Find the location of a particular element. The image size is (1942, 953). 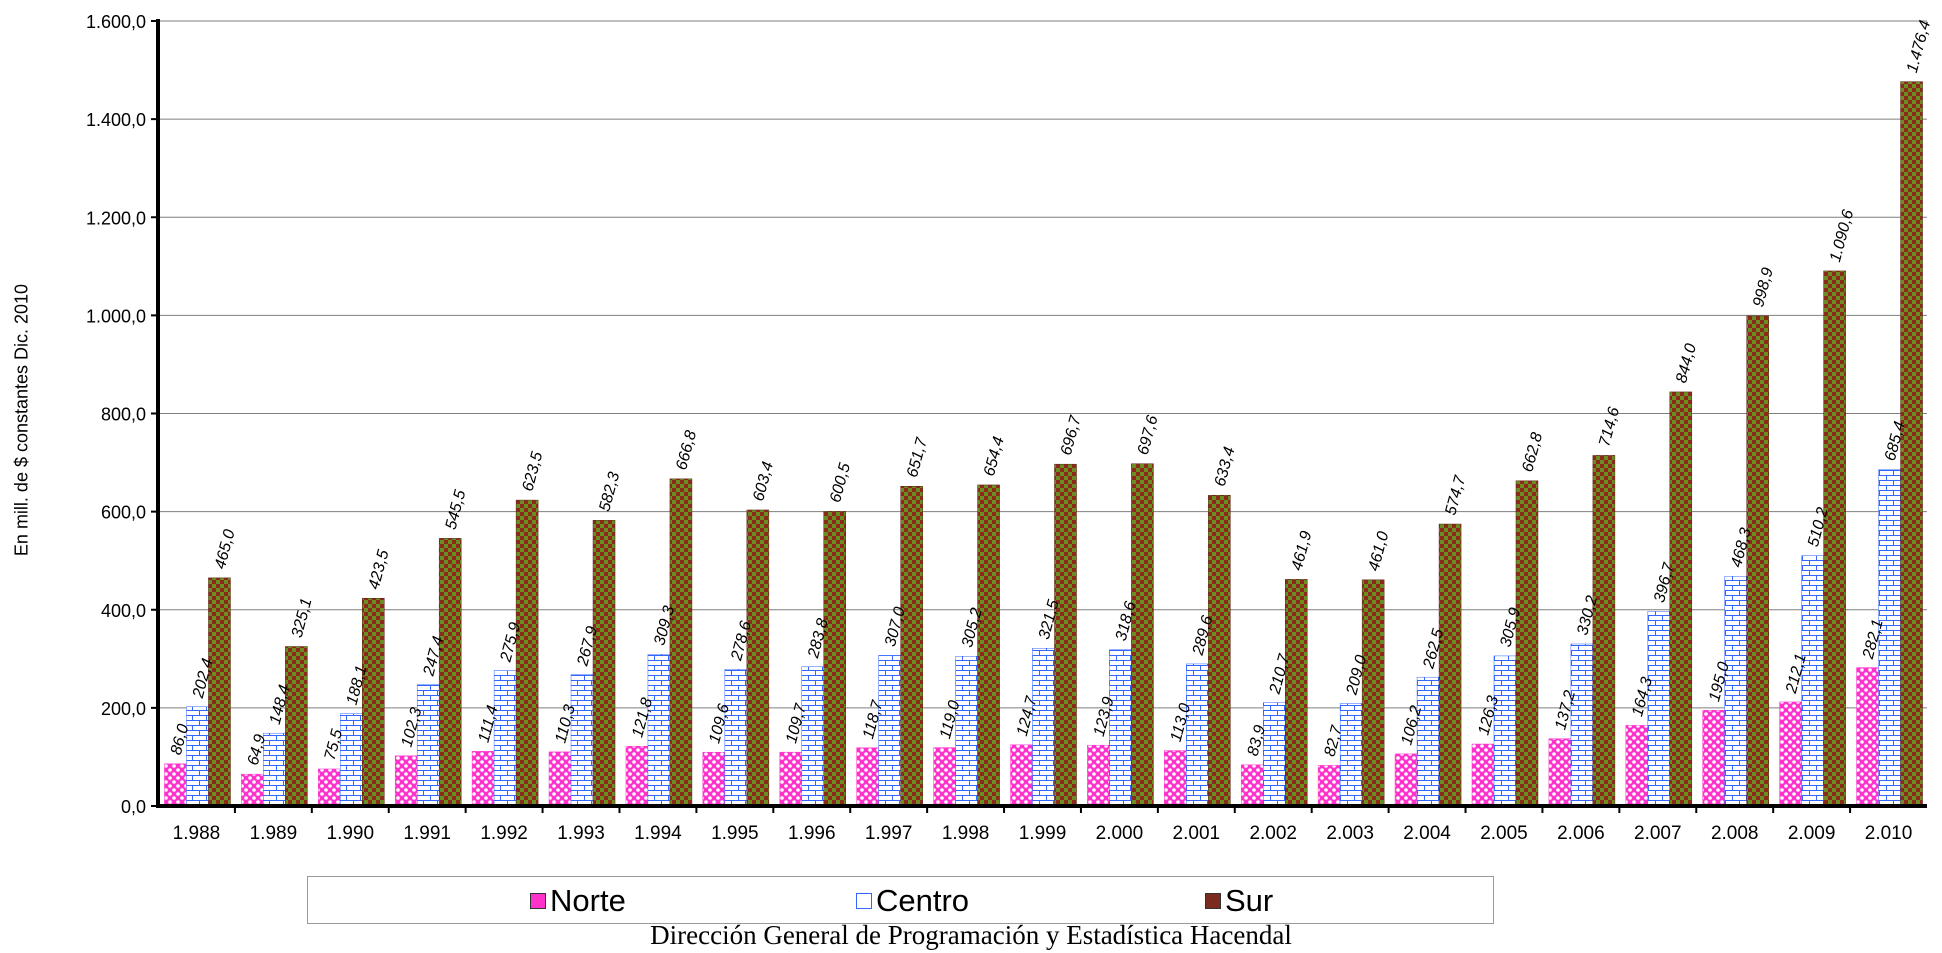

data-label-sur: 461,9 is located at coordinates (1302, 550).